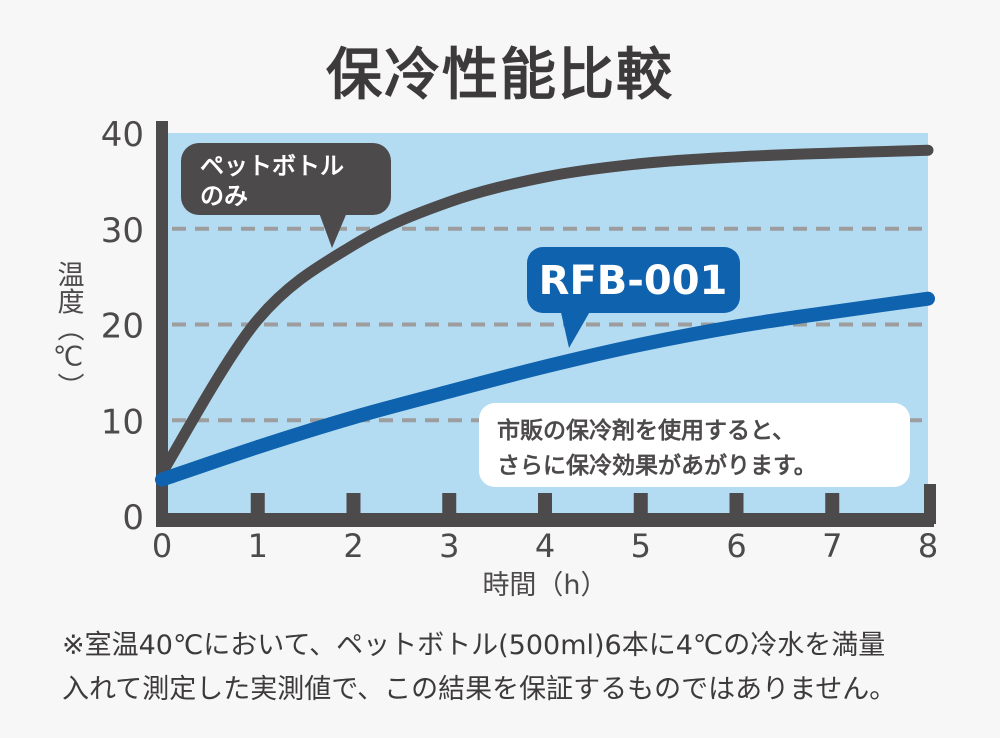 The height and width of the screenshot is (738, 1000). I want to click on y-tick-label-40: 40, so click(122, 135).